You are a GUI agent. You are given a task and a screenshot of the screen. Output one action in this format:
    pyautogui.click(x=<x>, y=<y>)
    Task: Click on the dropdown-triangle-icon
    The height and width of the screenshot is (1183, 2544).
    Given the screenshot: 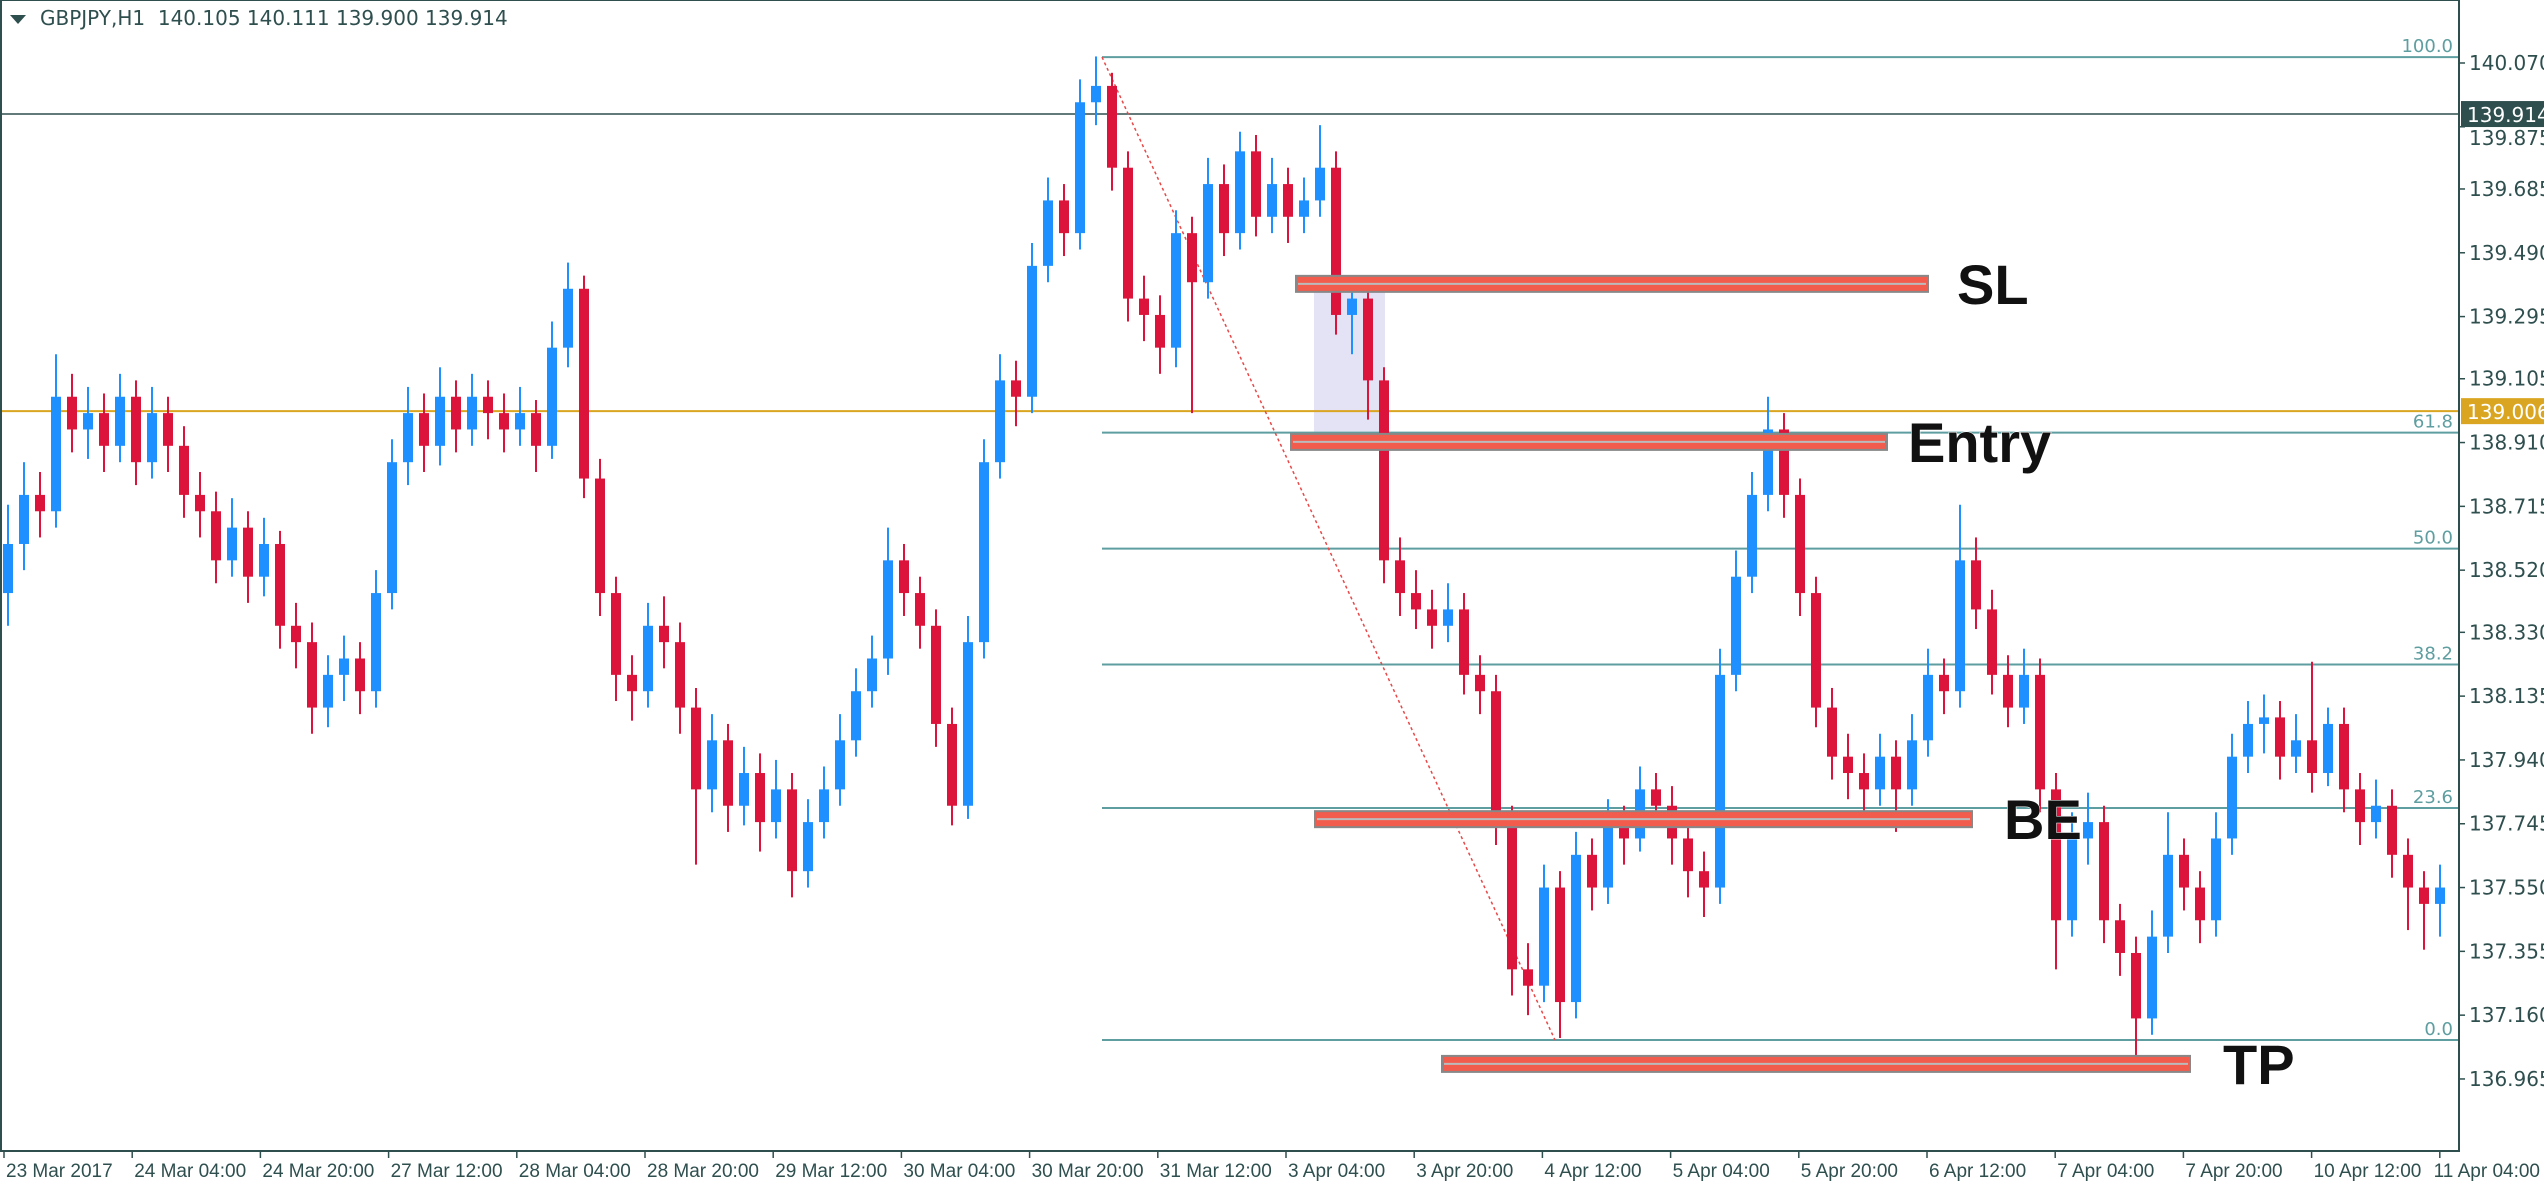 What is the action you would take?
    pyautogui.click(x=18, y=19)
    